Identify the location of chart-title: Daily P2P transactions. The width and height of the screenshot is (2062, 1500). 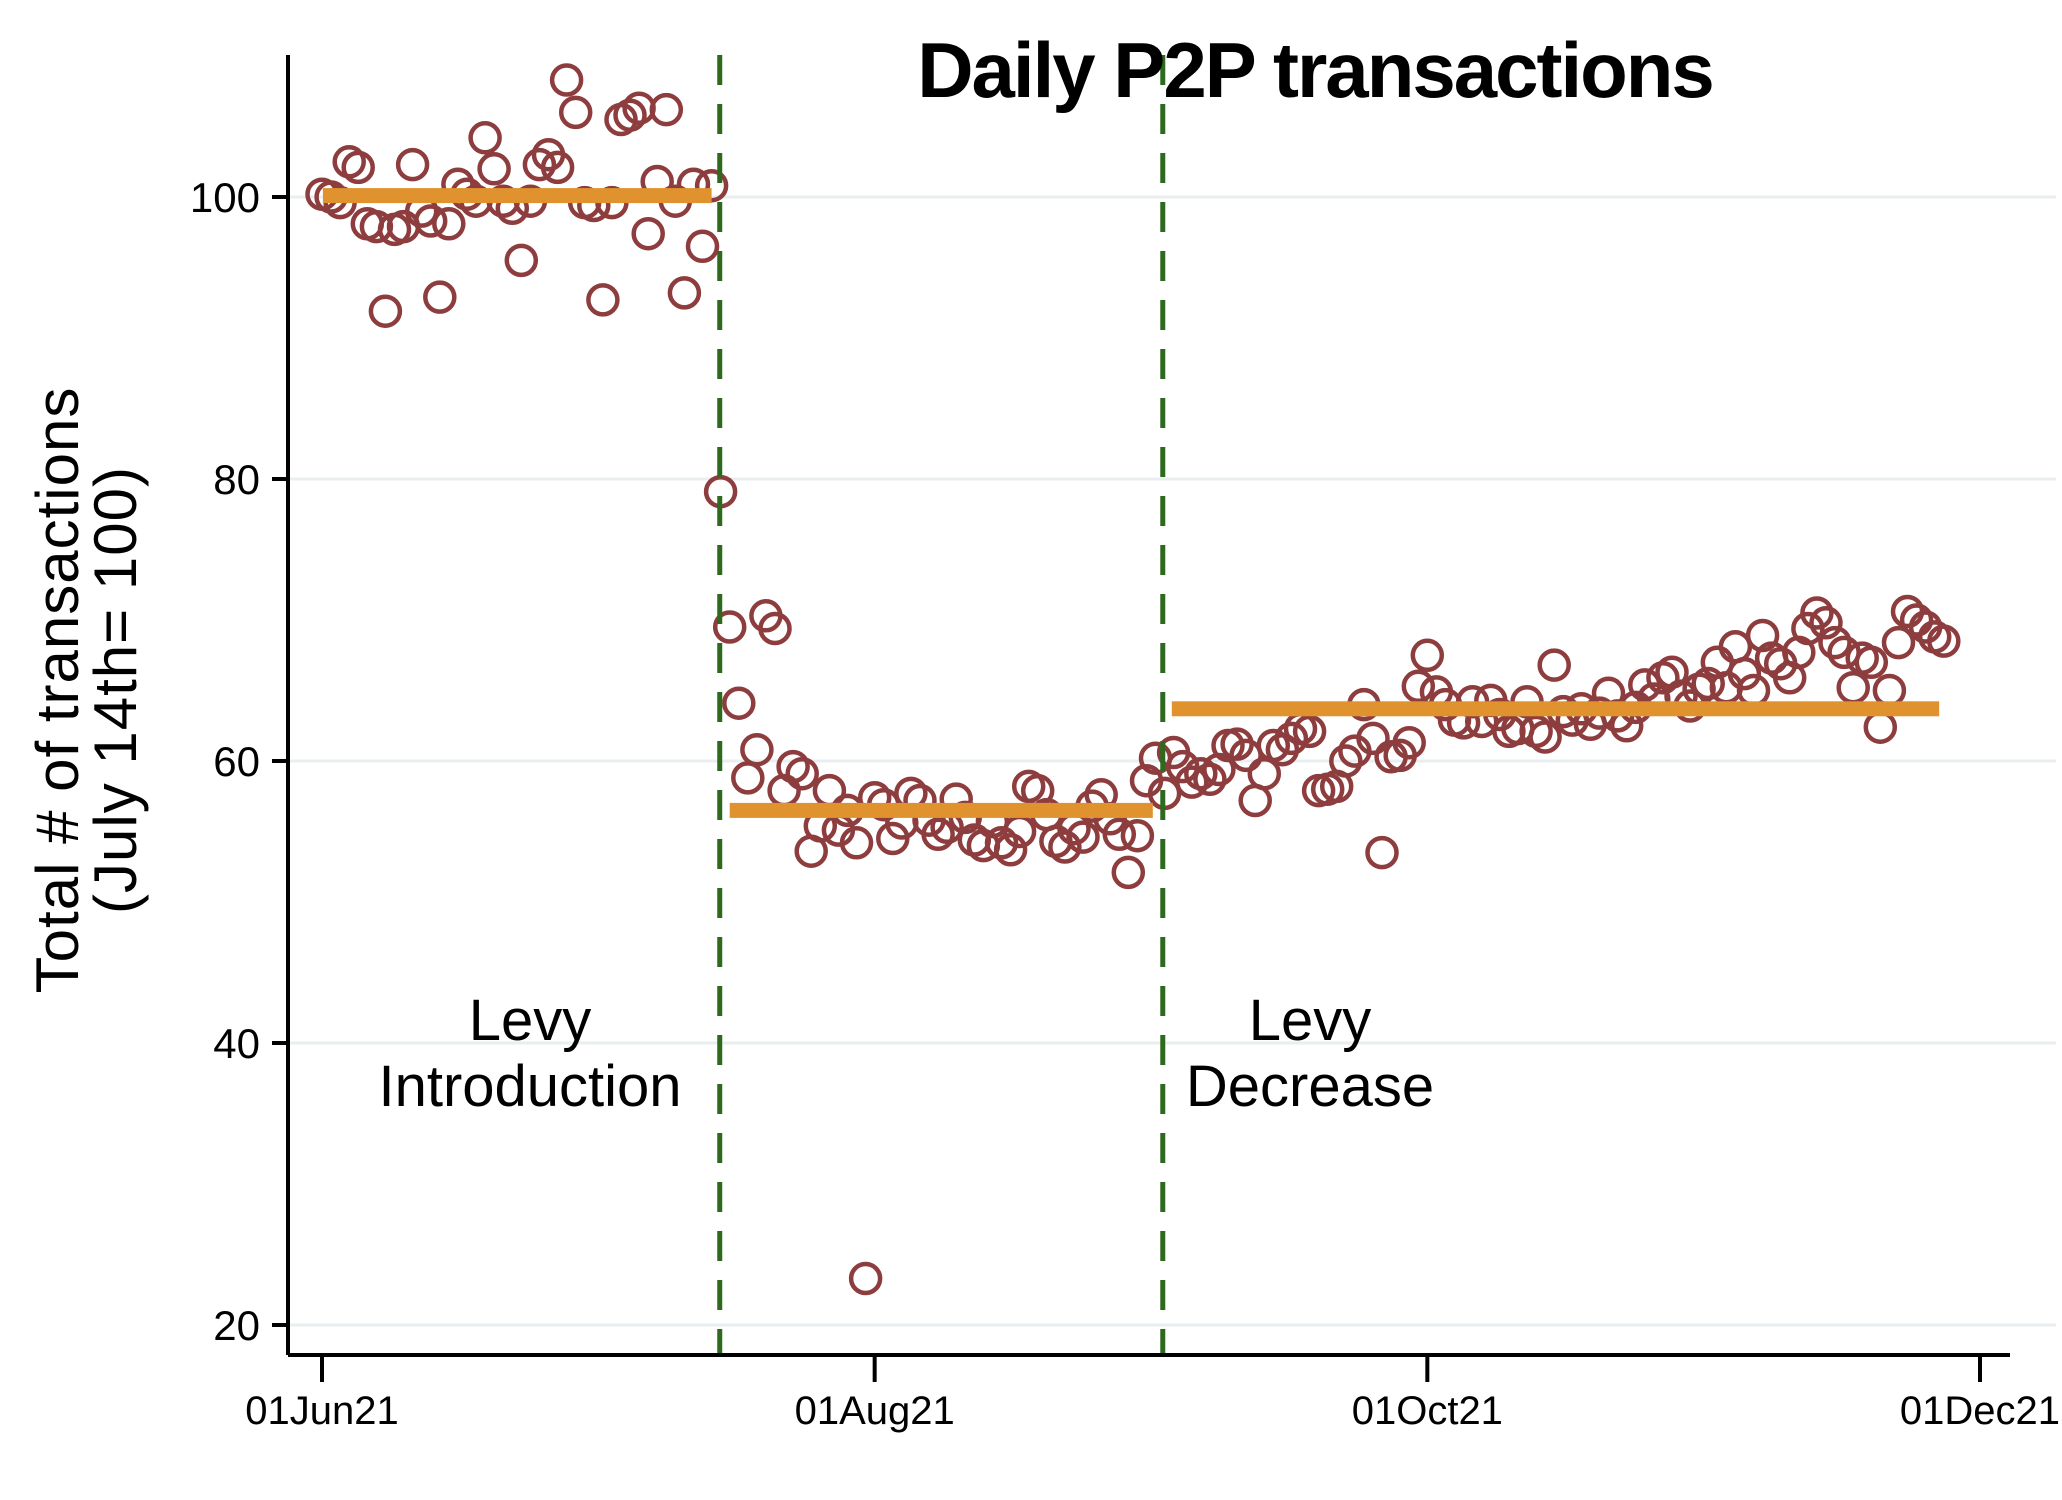
(1315, 70).